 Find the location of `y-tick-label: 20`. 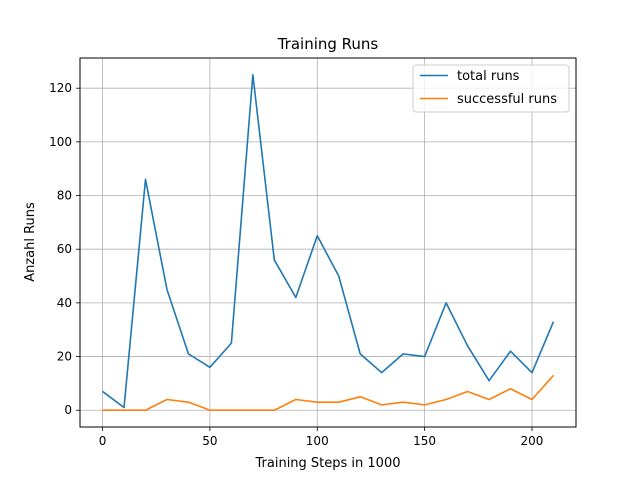

y-tick-label: 20 is located at coordinates (64, 357).